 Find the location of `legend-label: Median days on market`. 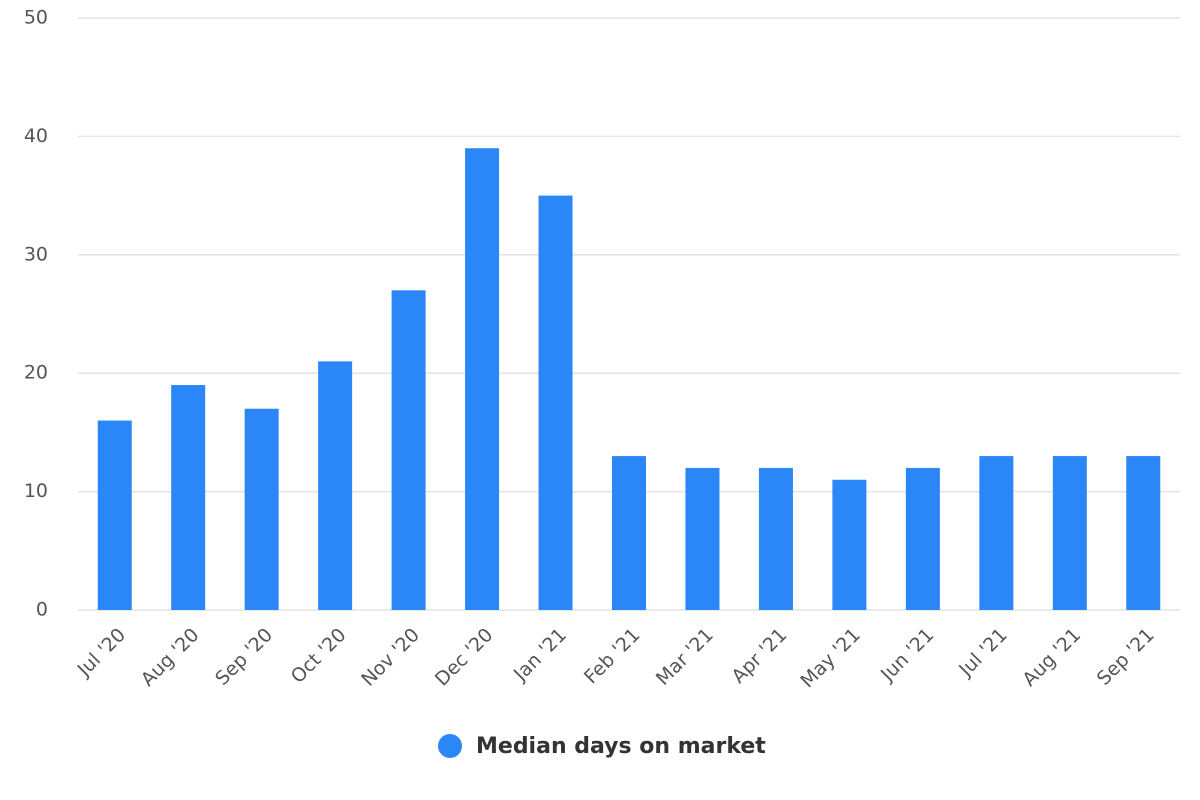

legend-label: Median days on market is located at coordinates (621, 746).